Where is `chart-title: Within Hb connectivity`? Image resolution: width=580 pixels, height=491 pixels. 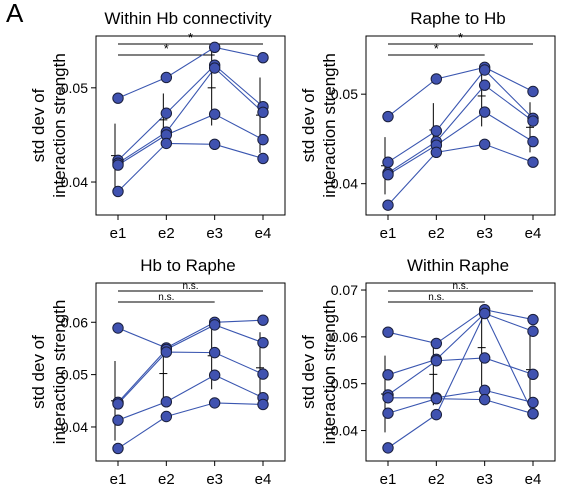
chart-title: Within Hb connectivity is located at coordinates (188, 18).